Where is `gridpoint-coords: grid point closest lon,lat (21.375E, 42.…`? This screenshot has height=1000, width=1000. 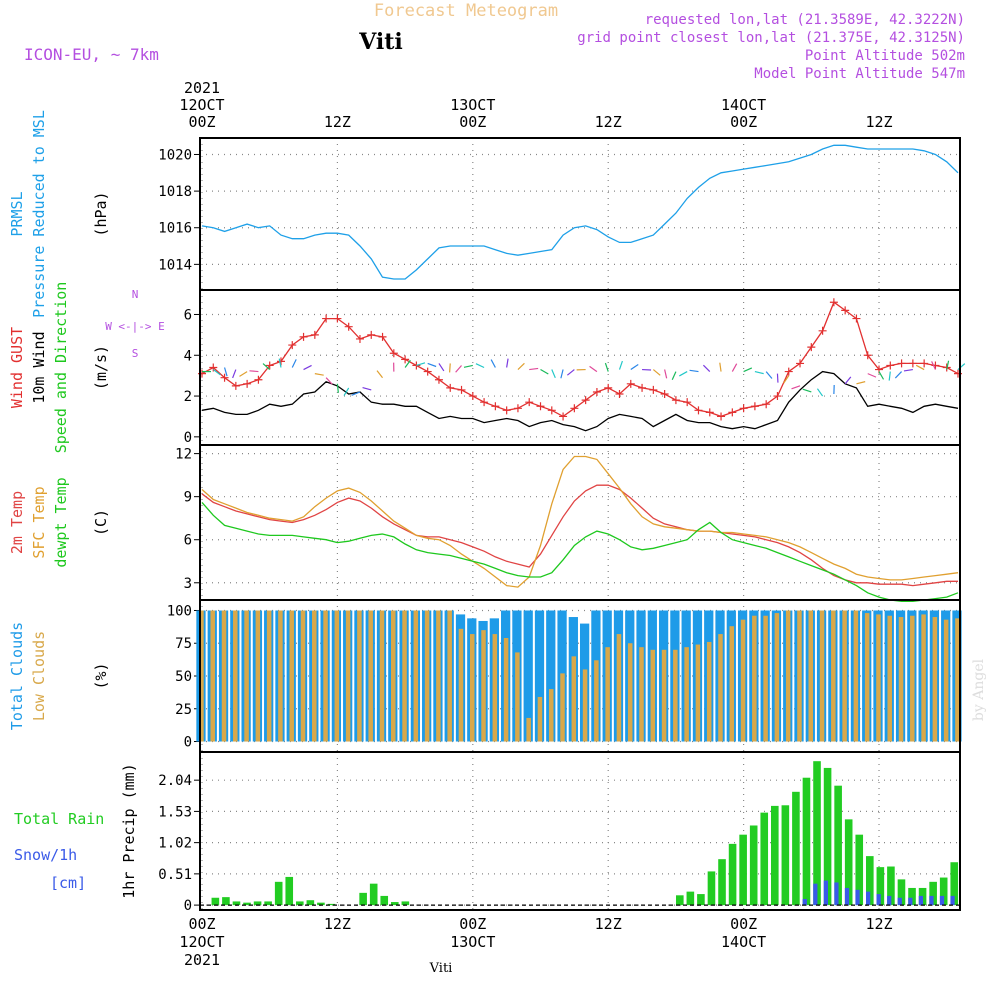
gridpoint-coords: grid point closest lon,lat (21.375E, 42.… is located at coordinates (771, 38).